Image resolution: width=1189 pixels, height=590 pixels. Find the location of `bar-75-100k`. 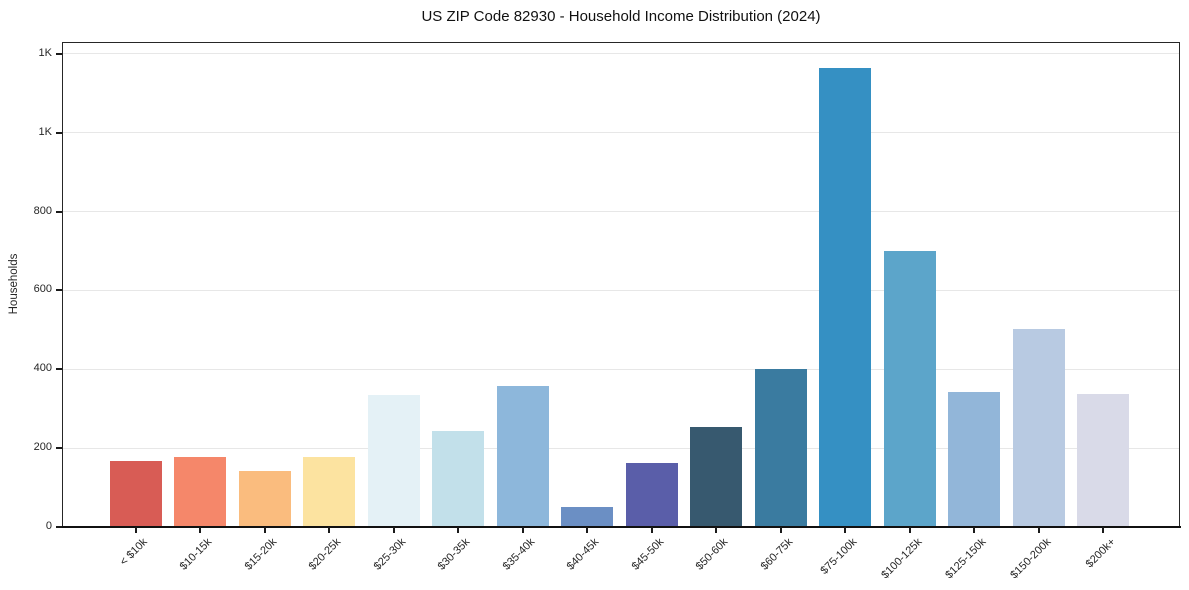

bar-75-100k is located at coordinates (845, 297).